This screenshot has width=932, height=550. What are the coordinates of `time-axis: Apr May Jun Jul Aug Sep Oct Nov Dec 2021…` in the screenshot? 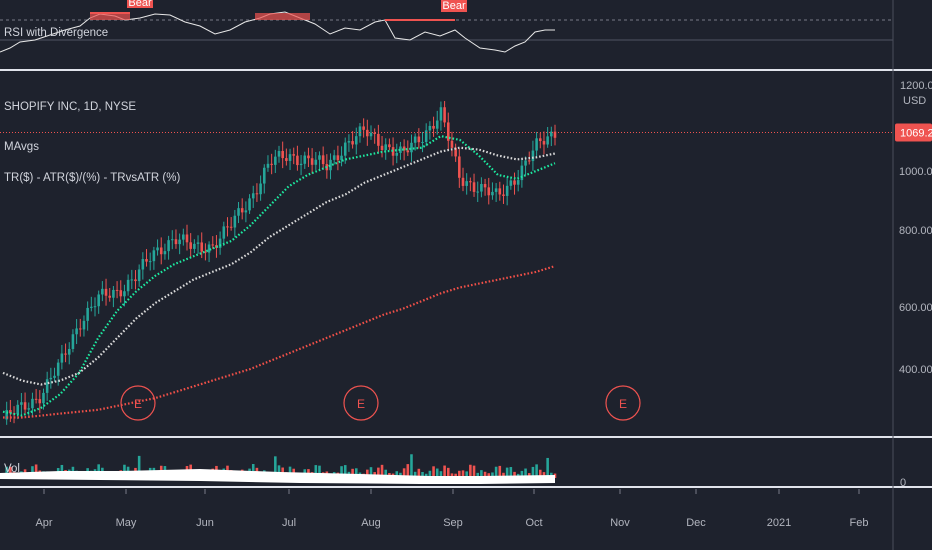 It's located at (451, 509).